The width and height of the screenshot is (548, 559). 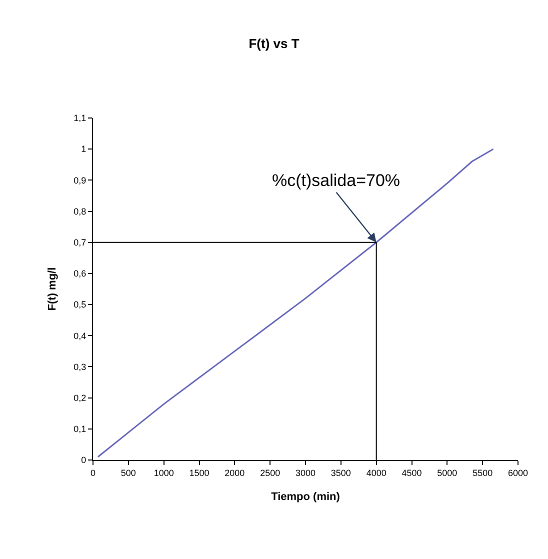 I want to click on y-tick-label: 0,6, so click(x=80, y=273).